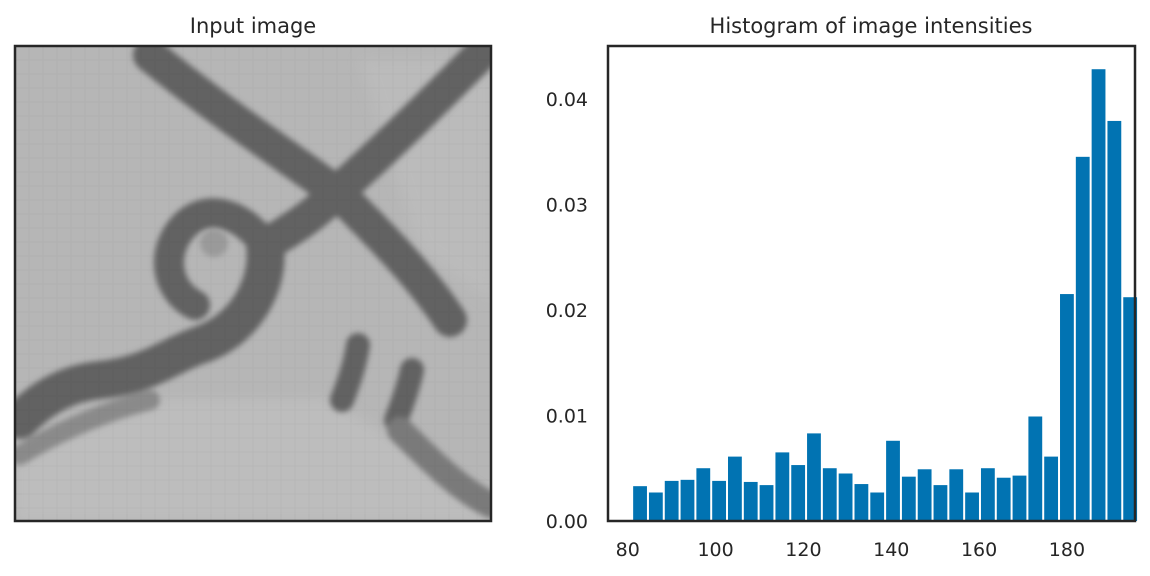  I want to click on y-tick-label: 0.01, so click(567, 416).